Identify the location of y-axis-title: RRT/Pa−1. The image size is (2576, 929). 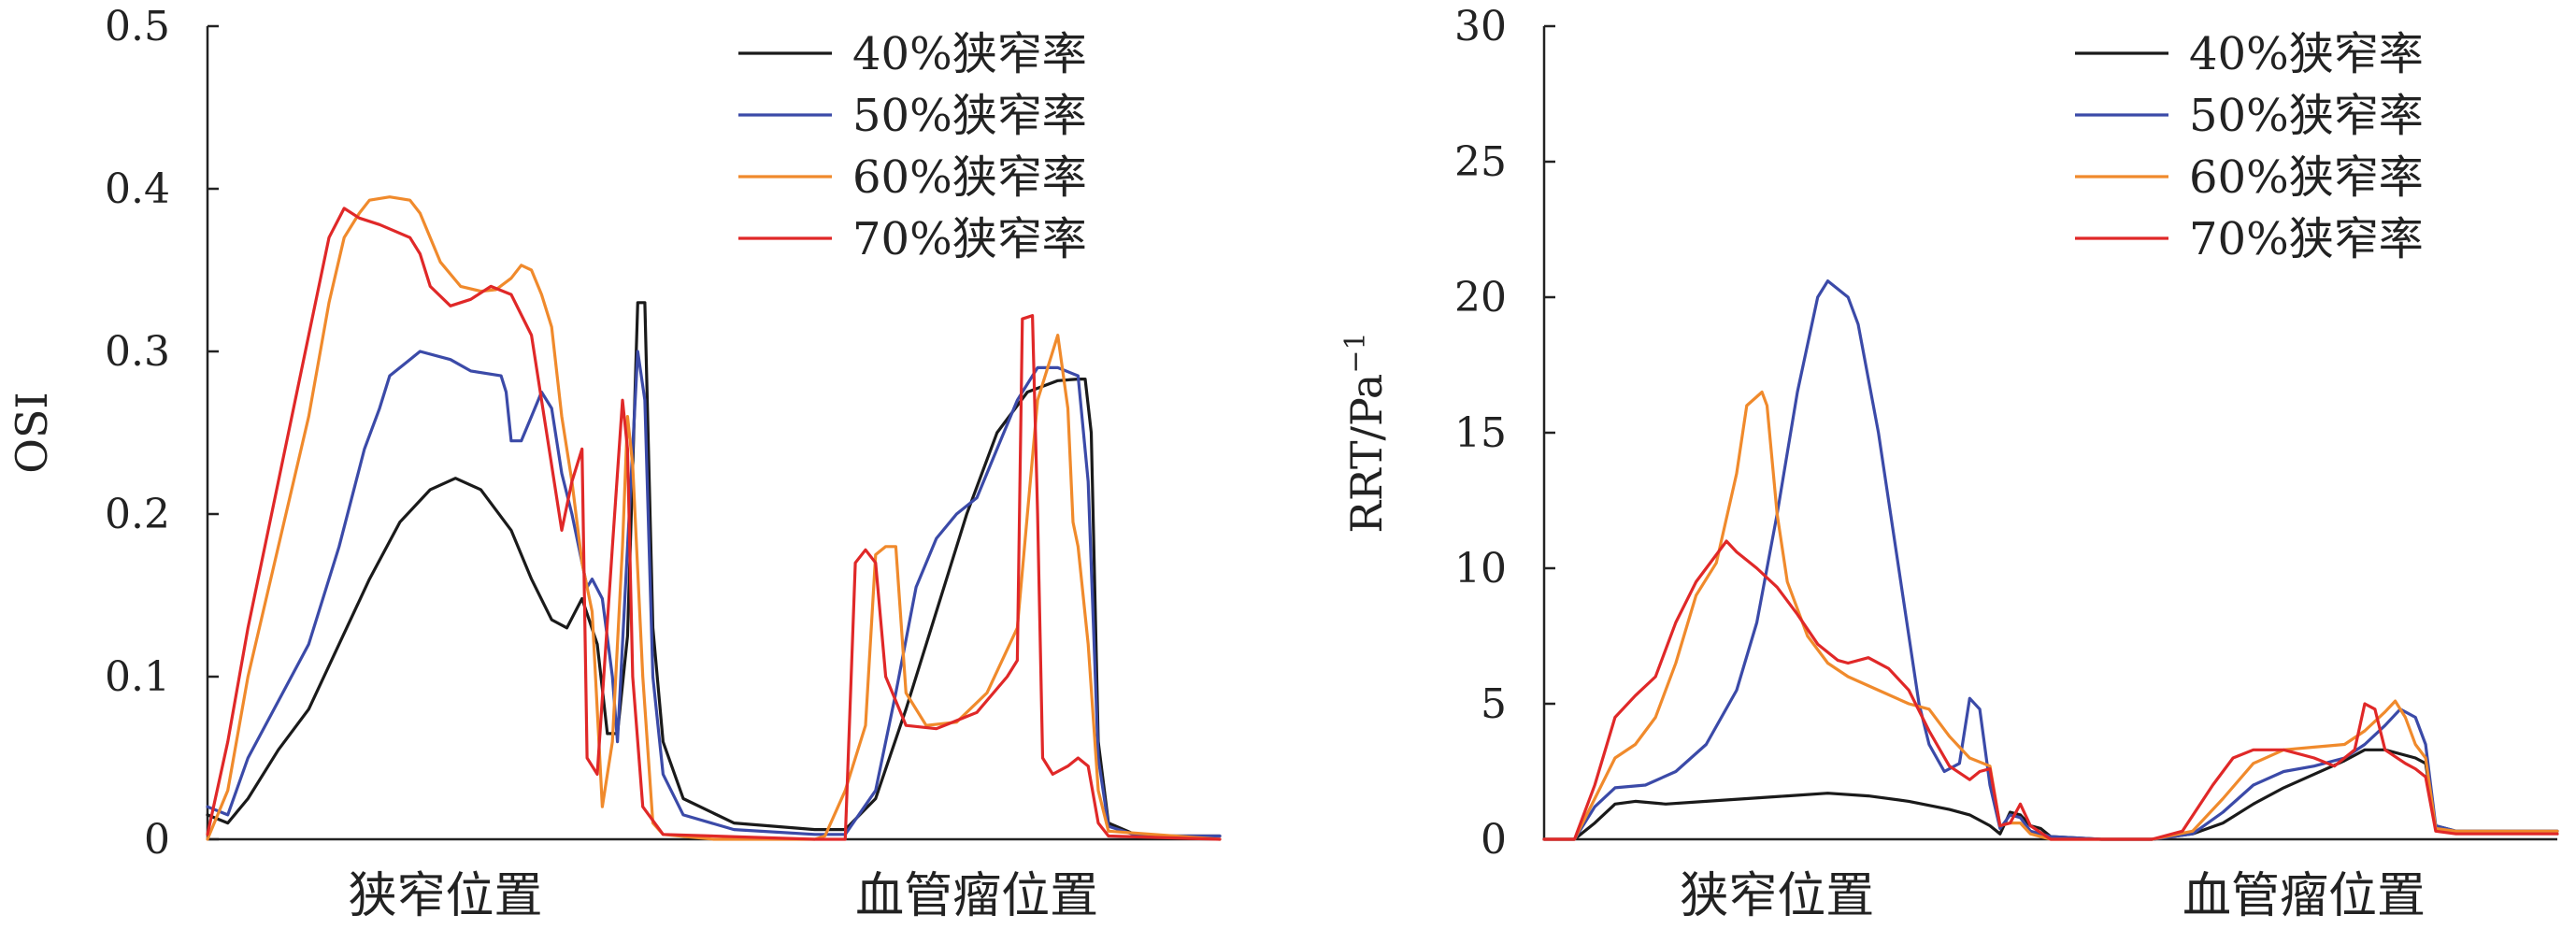
(1365, 432).